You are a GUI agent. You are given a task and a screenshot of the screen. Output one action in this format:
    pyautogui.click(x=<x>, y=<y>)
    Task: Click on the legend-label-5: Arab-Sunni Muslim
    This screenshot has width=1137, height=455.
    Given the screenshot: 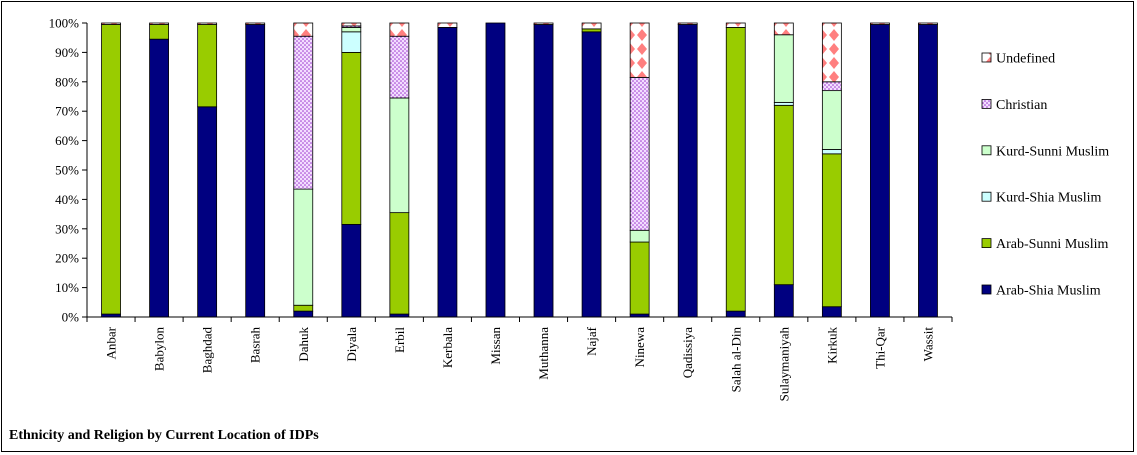 What is the action you would take?
    pyautogui.click(x=1052, y=244)
    